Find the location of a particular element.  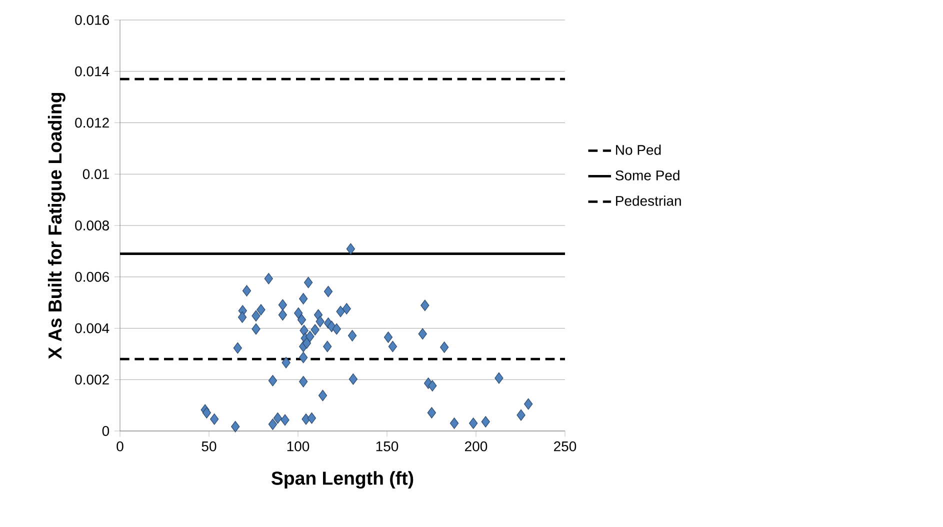

y-tick-label: 0.016 is located at coordinates (92, 20).